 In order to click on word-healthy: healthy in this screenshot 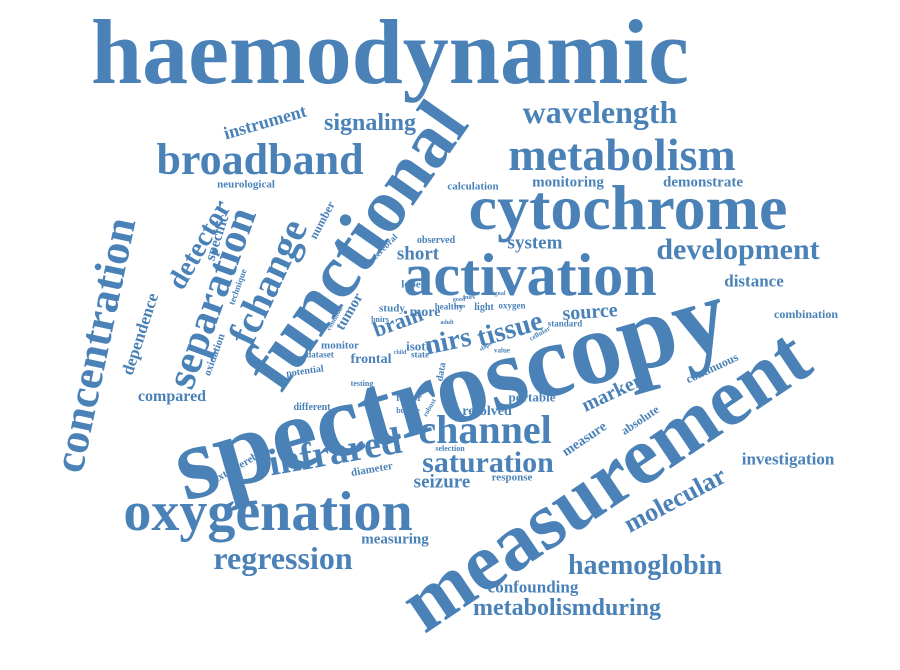, I will do `click(449, 306)`.